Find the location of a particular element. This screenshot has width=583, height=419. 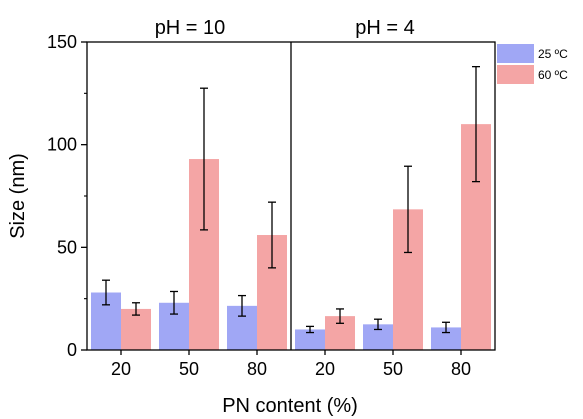

y-tick-label: 50 is located at coordinates (67, 247).